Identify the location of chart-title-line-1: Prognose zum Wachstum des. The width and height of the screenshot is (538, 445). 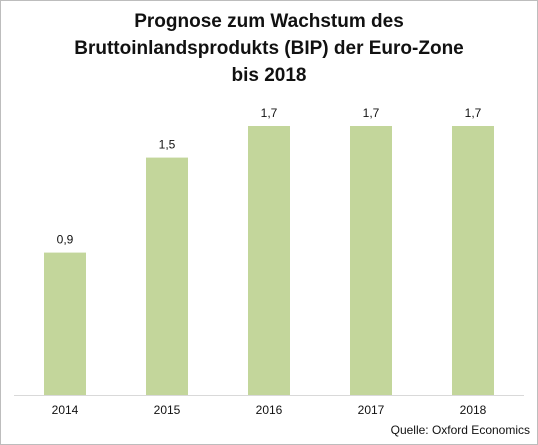
(269, 21).